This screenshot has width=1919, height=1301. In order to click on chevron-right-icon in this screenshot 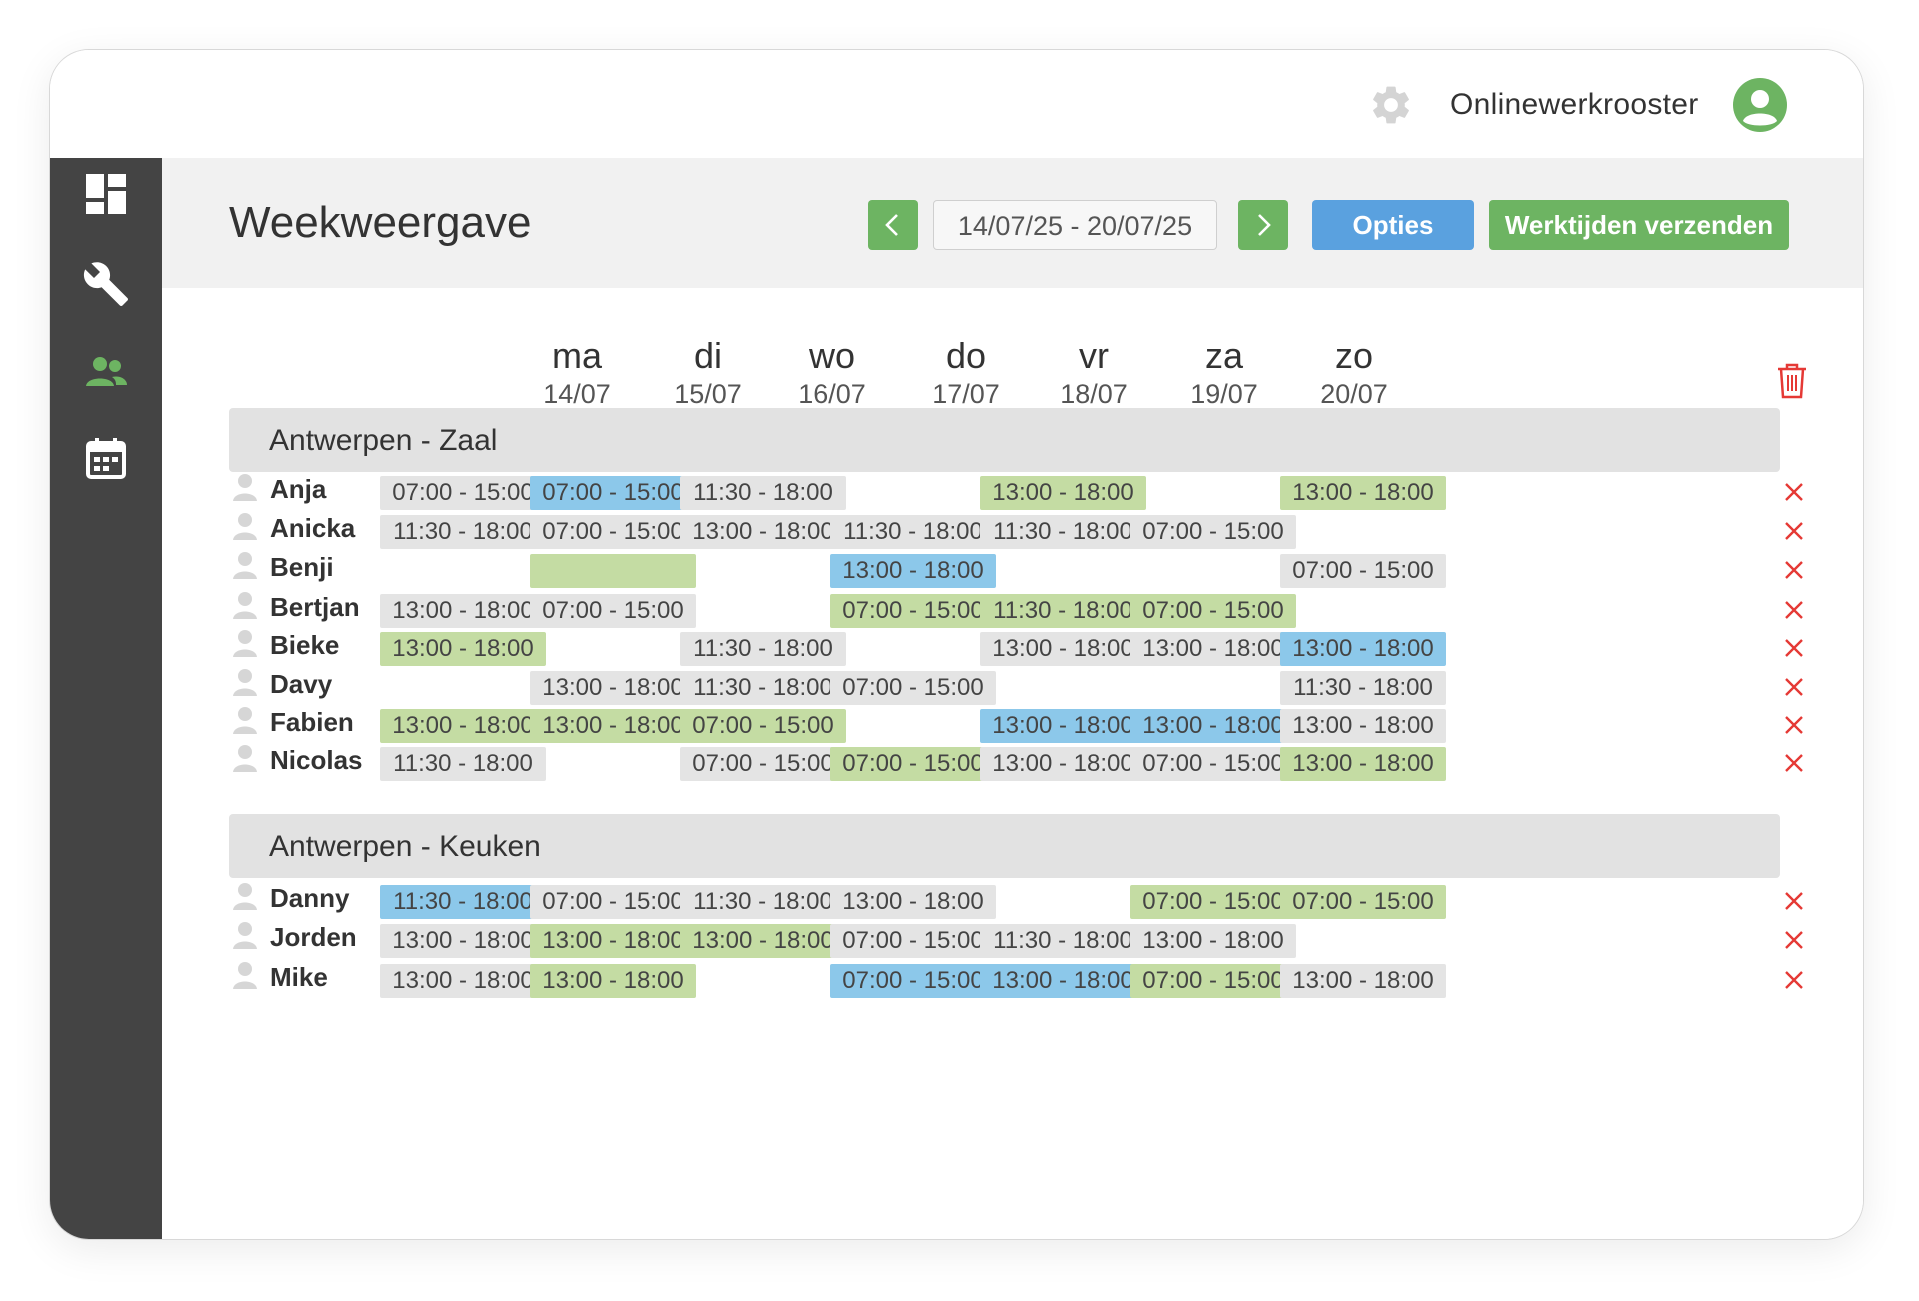, I will do `click(1264, 225)`.